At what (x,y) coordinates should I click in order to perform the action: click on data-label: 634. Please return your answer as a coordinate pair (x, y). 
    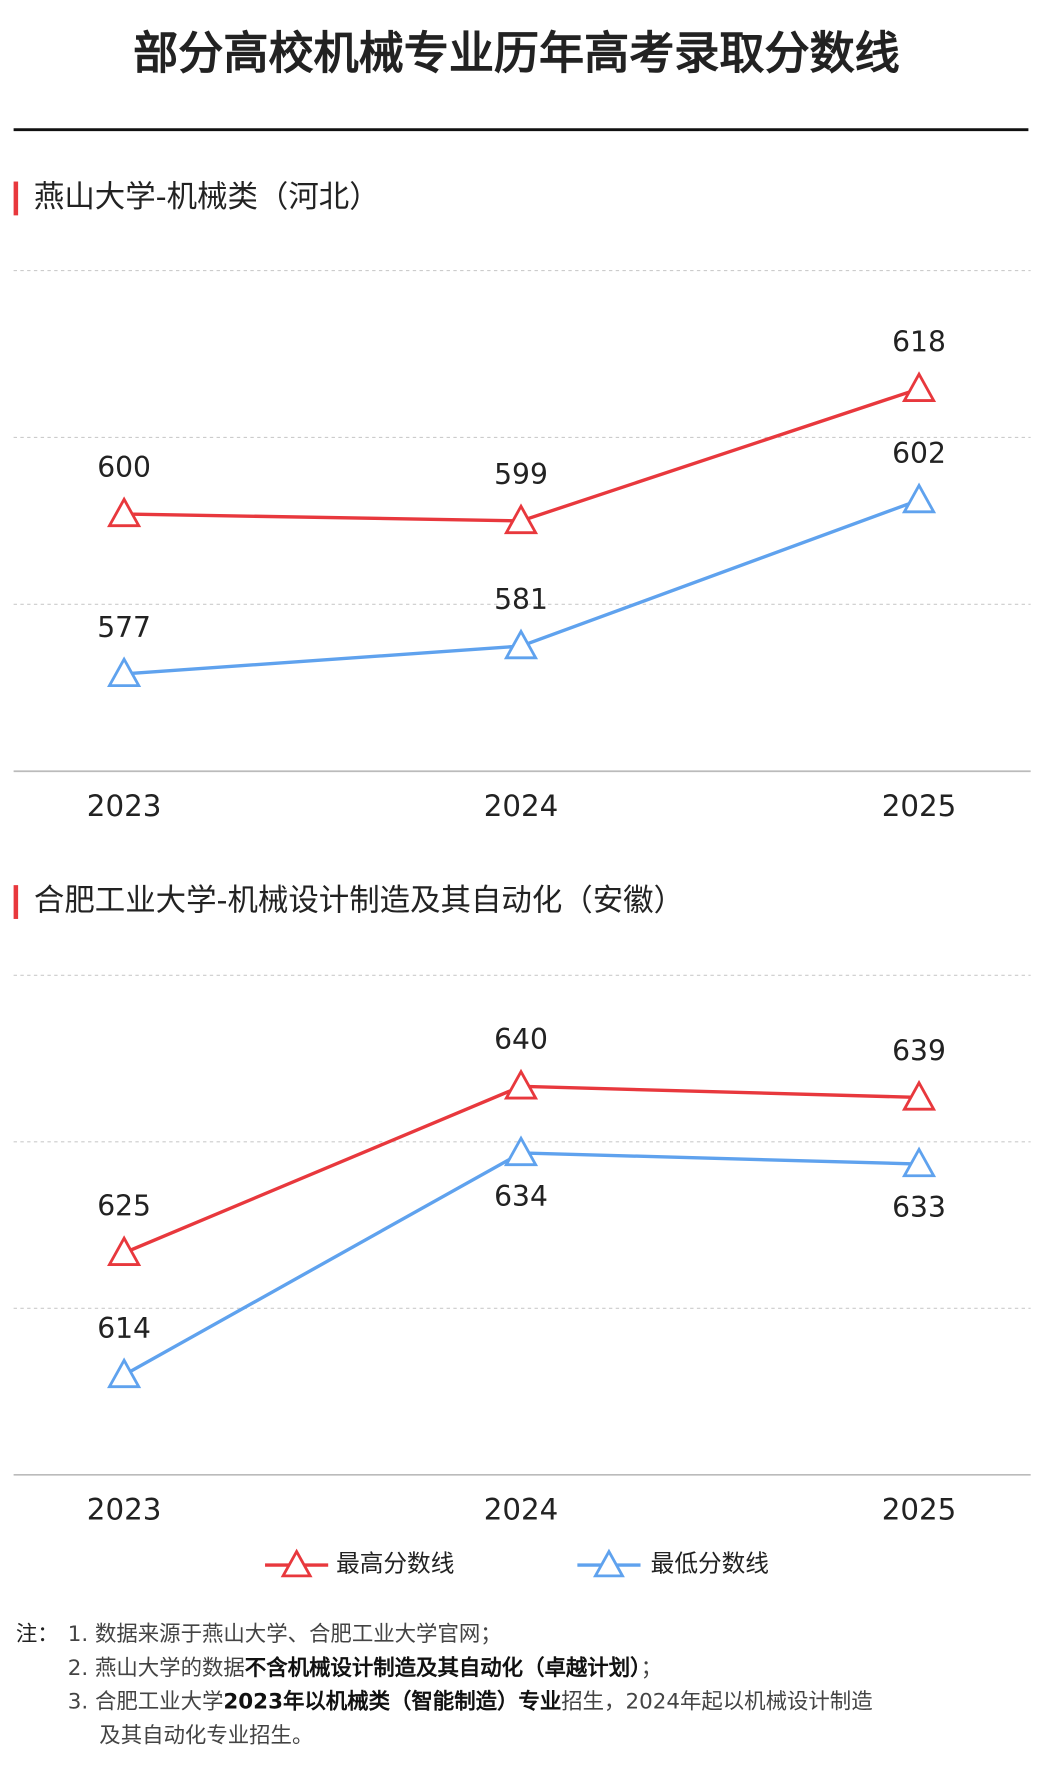
    Looking at the image, I should click on (521, 1196).